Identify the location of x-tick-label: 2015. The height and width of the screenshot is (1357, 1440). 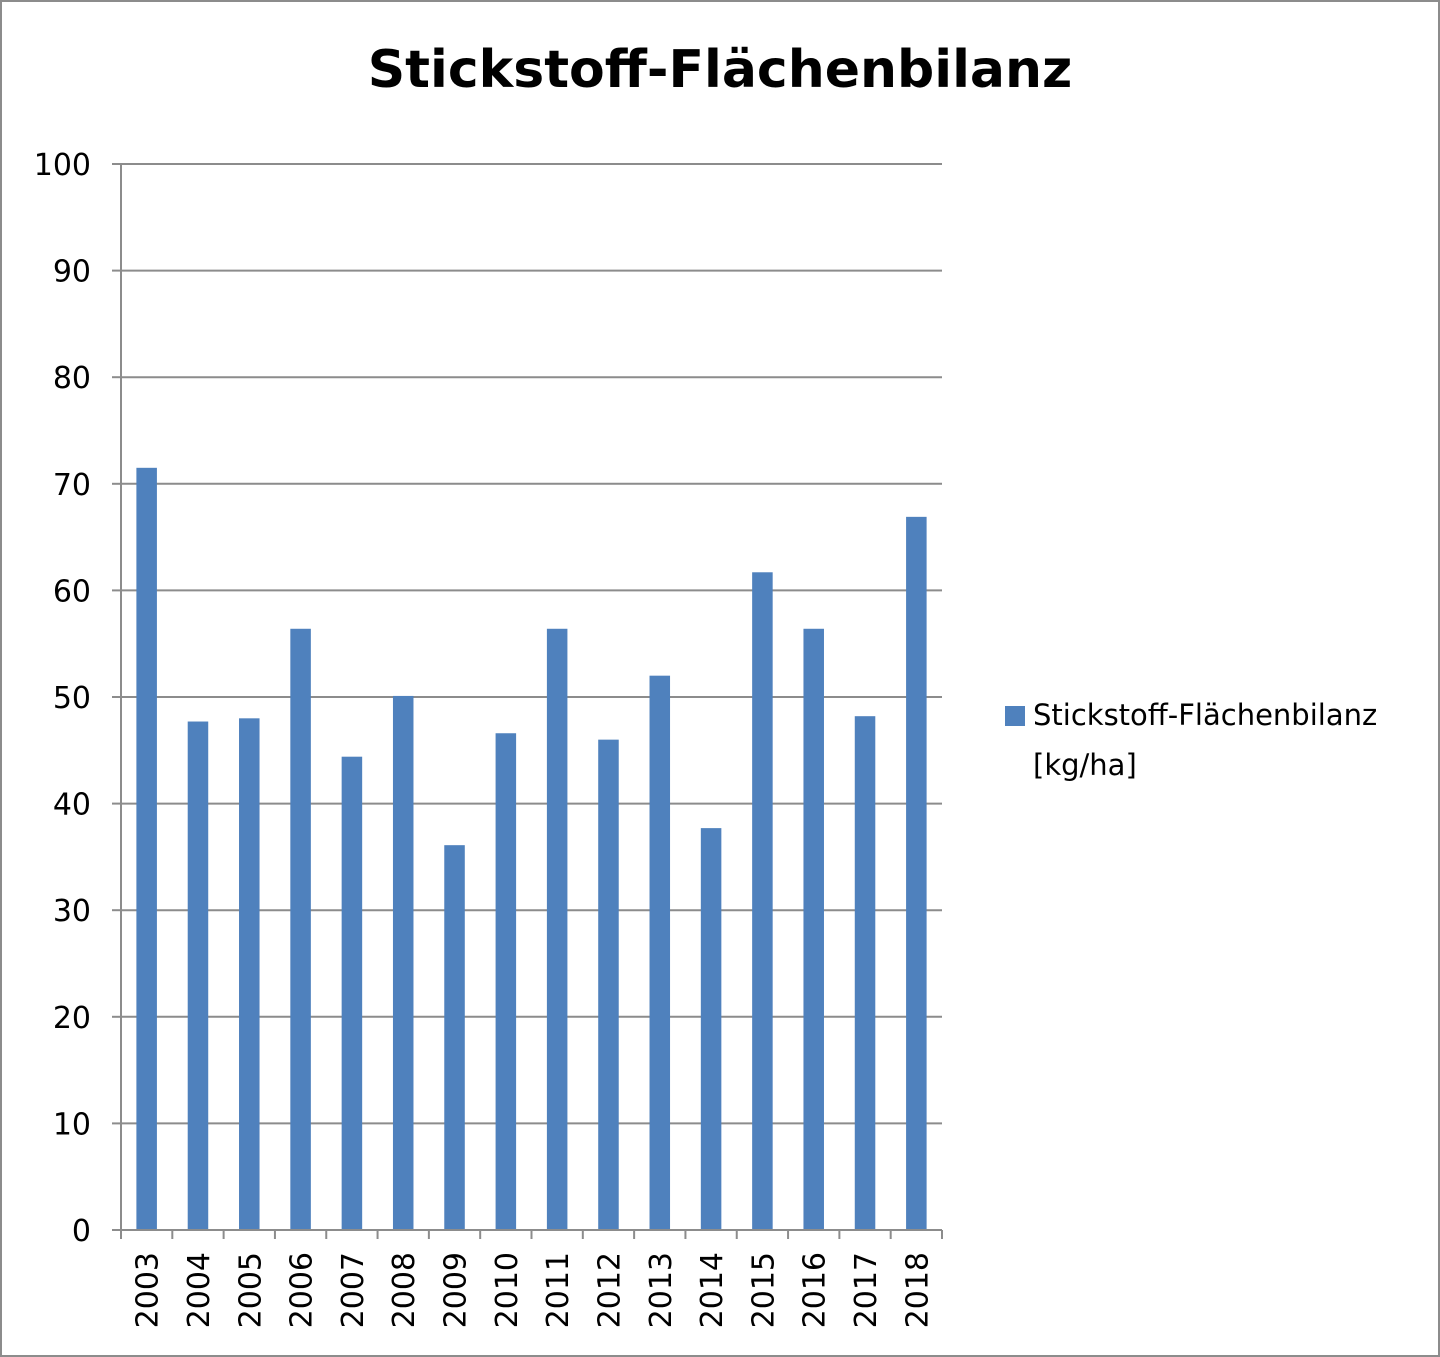
(763, 1290).